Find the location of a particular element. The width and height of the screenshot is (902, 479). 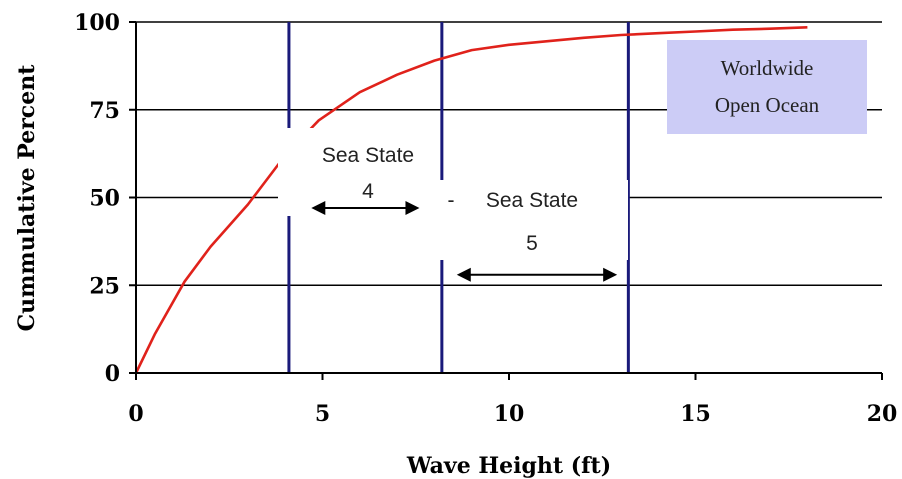

x-tick-label-15: 15 is located at coordinates (695, 414).